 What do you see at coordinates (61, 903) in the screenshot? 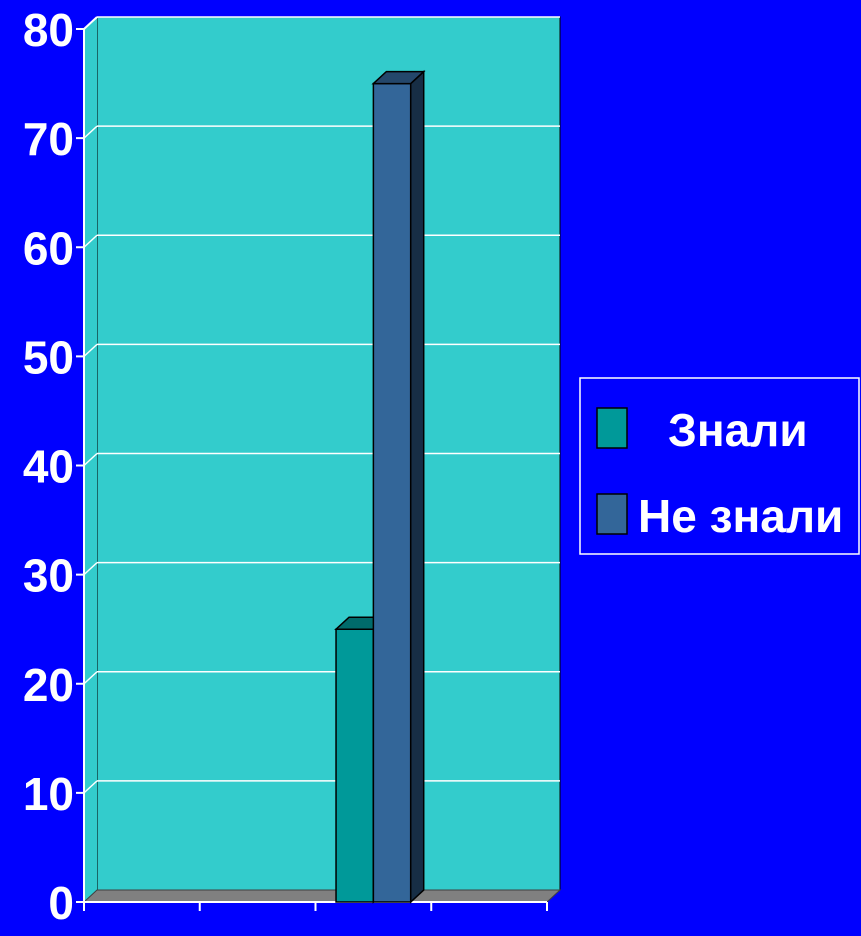
I see `y-tick-label: 0` at bounding box center [61, 903].